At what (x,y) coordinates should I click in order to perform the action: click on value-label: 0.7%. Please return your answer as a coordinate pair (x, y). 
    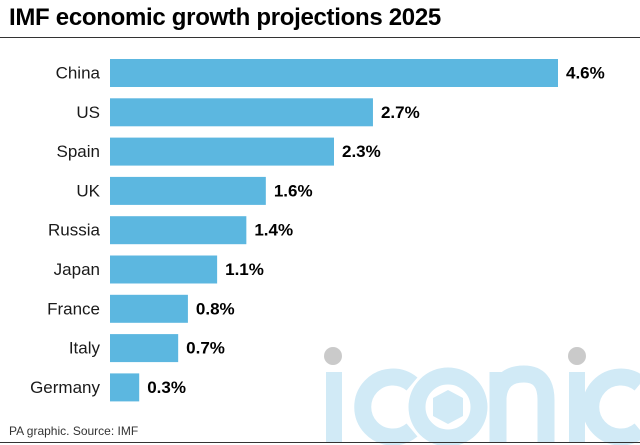
    Looking at the image, I should click on (205, 348).